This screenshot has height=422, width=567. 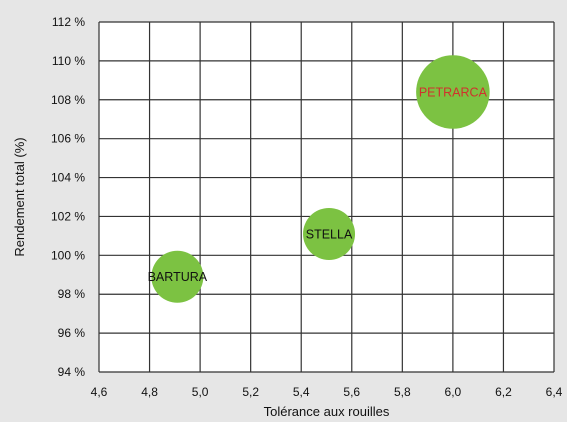 I want to click on y-tick-label: 100 %, so click(x=68, y=255).